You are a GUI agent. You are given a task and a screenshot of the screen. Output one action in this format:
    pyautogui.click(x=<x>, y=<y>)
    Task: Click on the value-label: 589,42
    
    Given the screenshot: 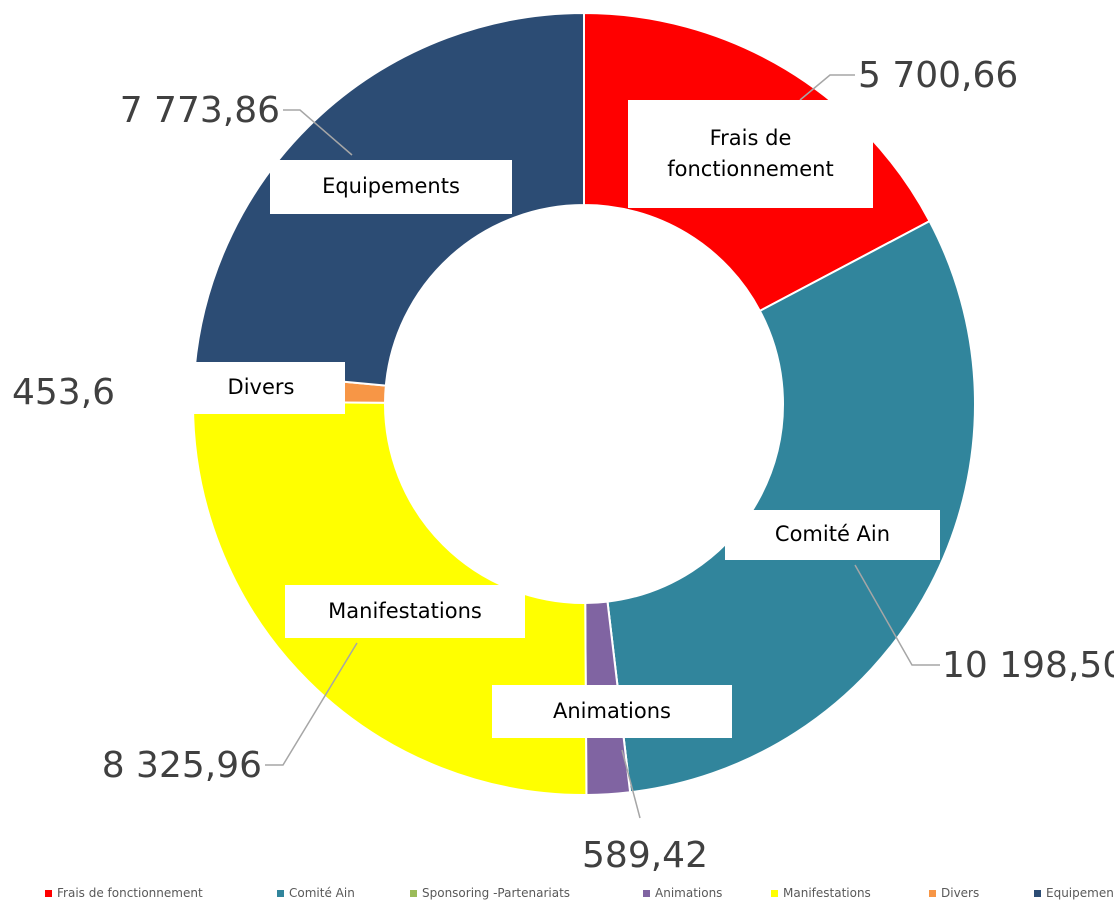 What is the action you would take?
    pyautogui.click(x=645, y=855)
    